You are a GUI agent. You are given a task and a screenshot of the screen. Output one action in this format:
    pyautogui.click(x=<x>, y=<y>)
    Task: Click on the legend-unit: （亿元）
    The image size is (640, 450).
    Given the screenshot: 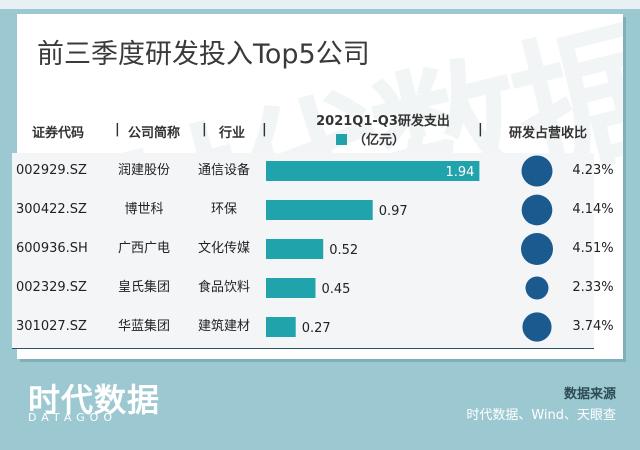 What is the action you would take?
    pyautogui.click(x=379, y=140)
    